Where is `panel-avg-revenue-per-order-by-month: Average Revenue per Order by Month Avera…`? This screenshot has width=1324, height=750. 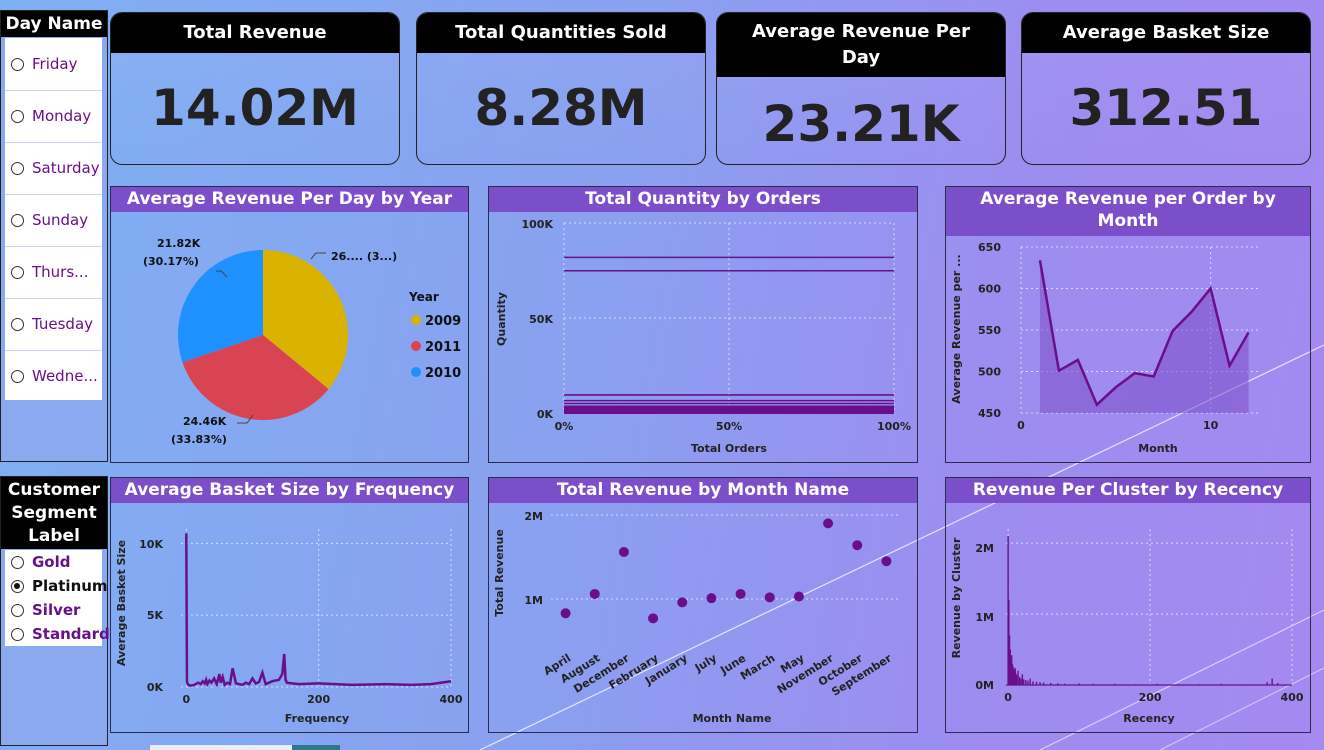 panel-avg-revenue-per-order-by-month: Average Revenue per Order by Month Avera… is located at coordinates (1128, 324).